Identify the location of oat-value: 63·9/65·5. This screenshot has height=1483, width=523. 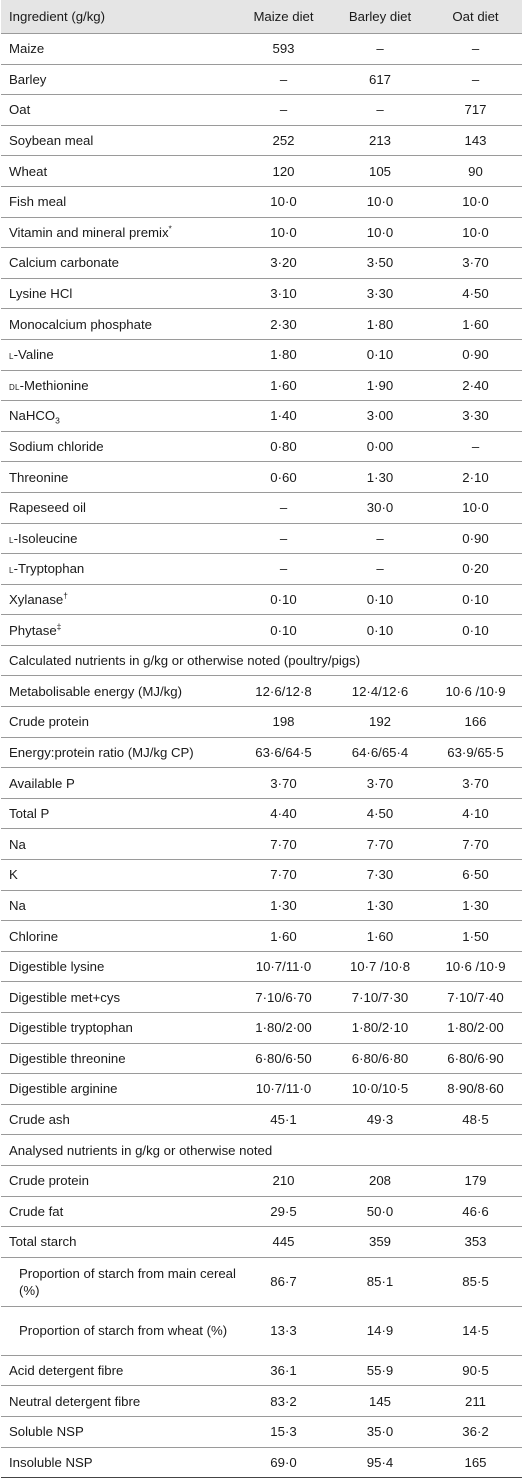
(475, 752).